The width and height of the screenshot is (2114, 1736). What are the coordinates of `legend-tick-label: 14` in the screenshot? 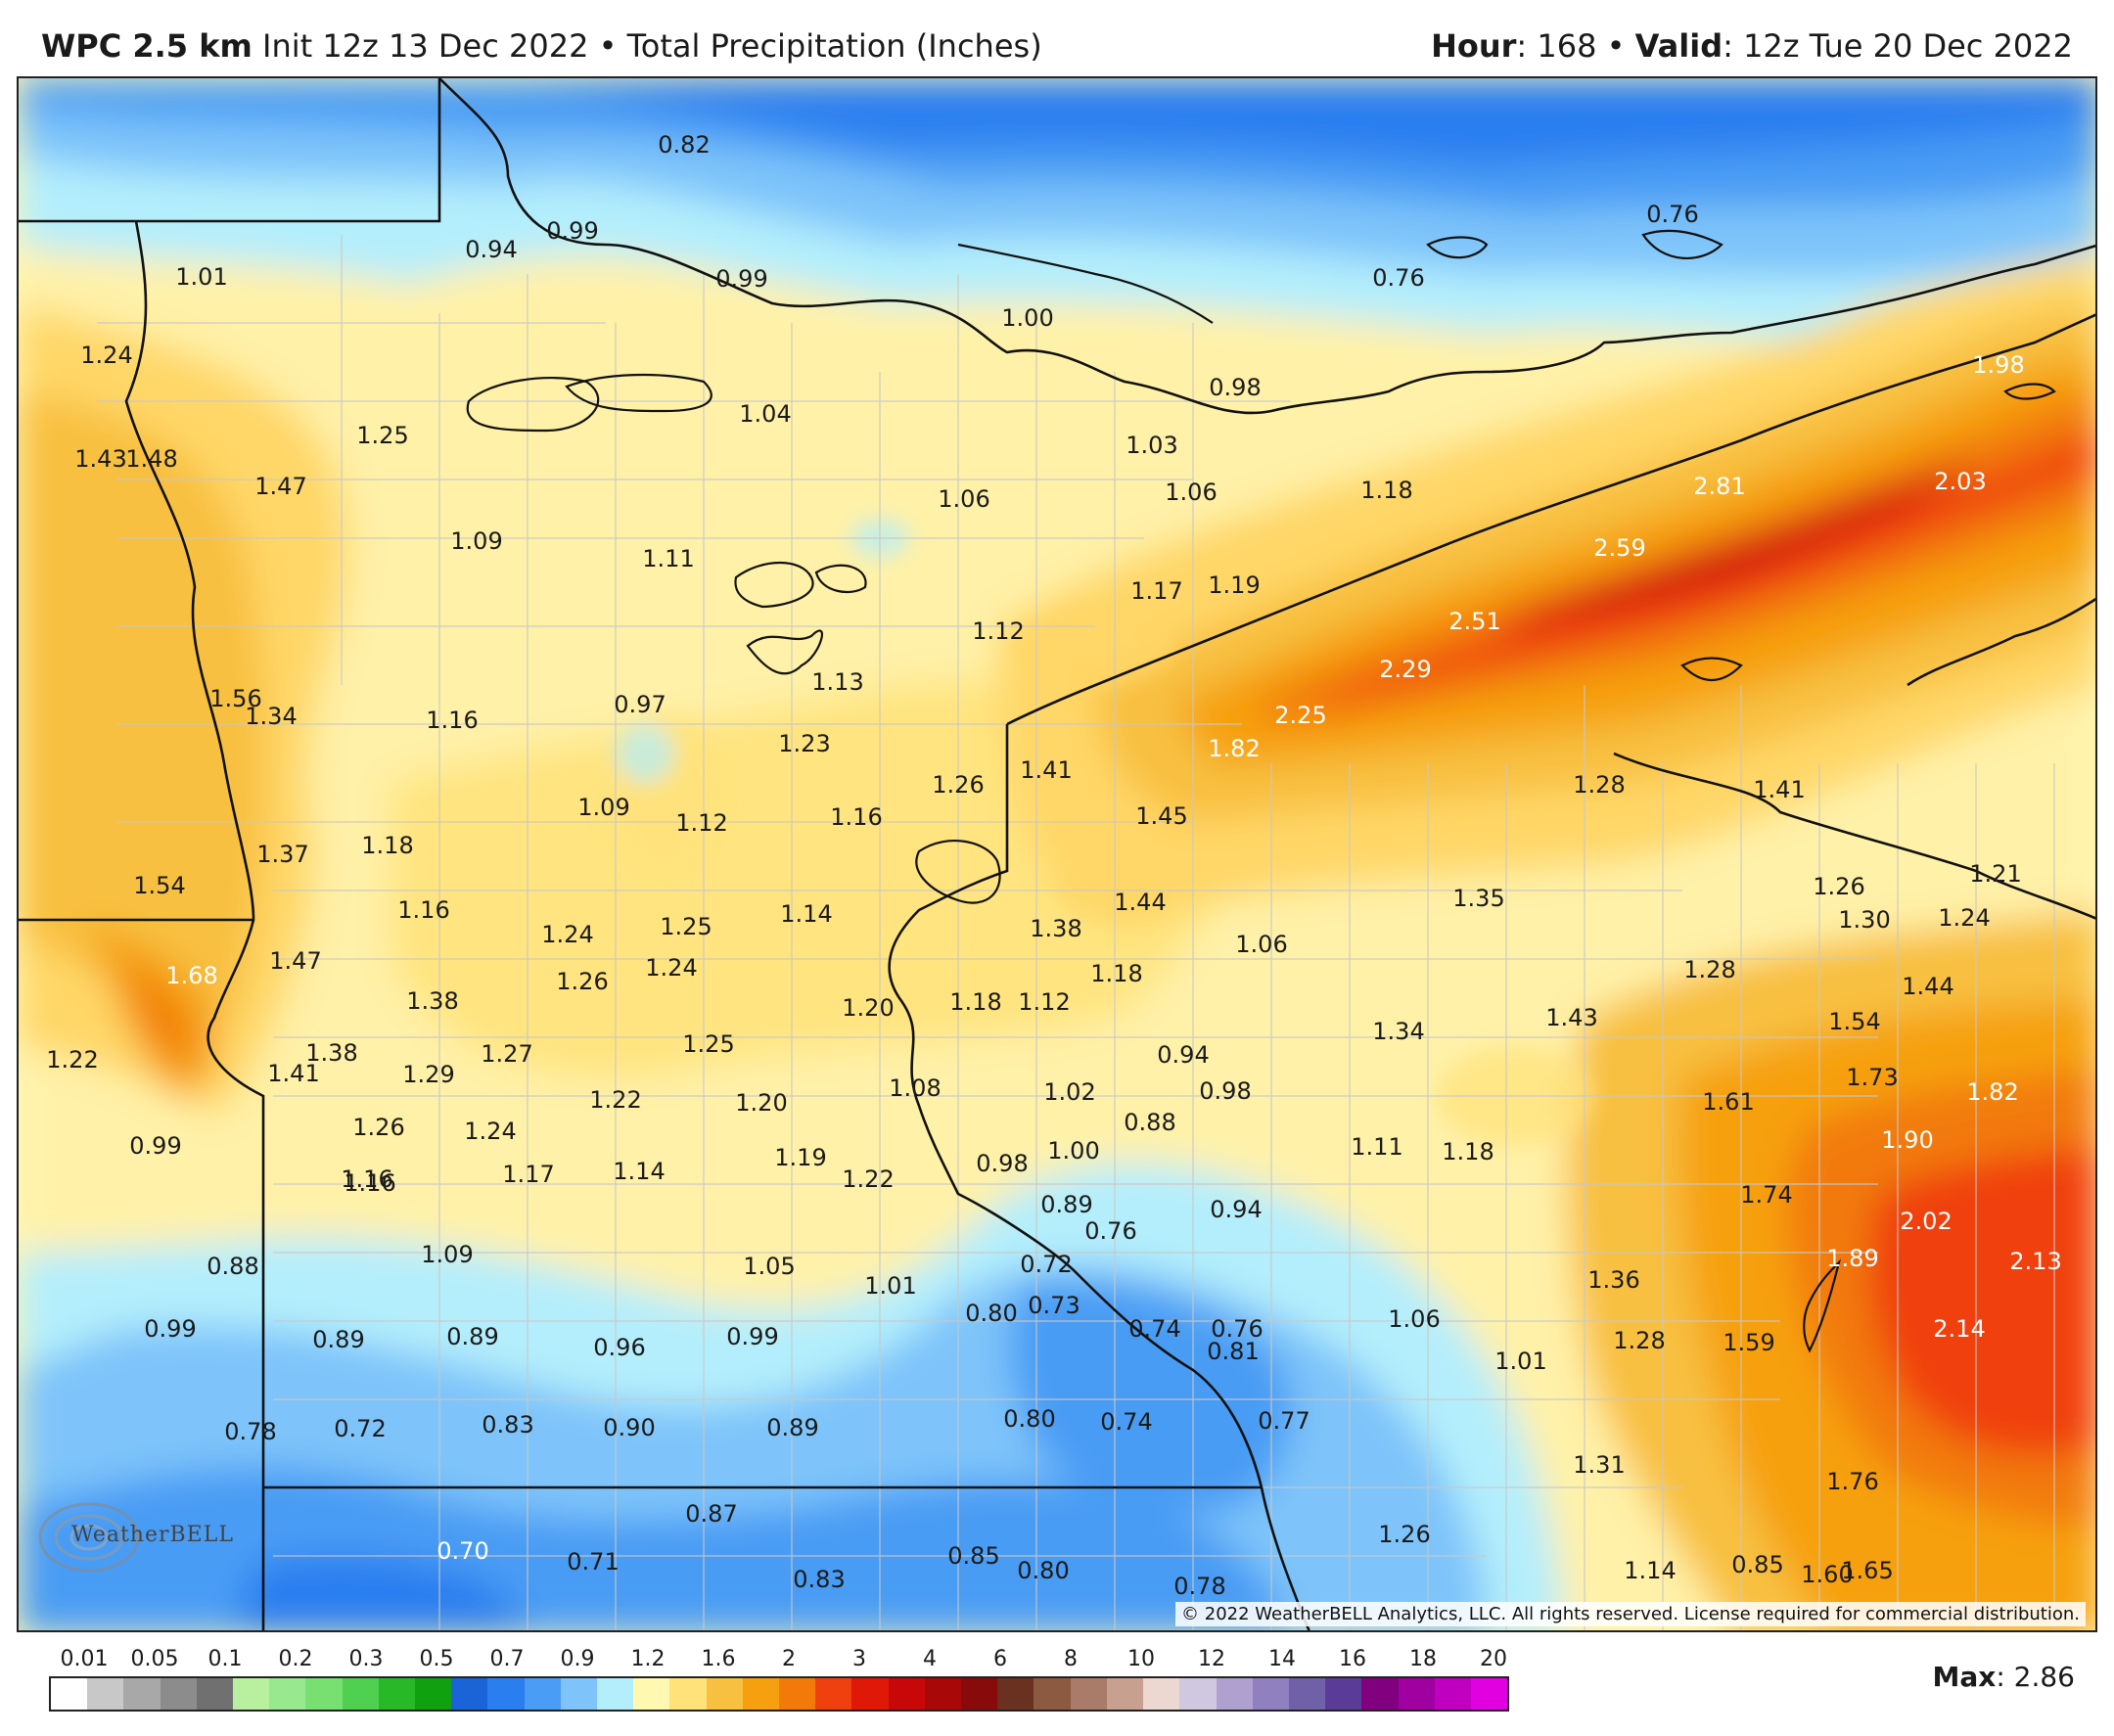 It's located at (1282, 1659).